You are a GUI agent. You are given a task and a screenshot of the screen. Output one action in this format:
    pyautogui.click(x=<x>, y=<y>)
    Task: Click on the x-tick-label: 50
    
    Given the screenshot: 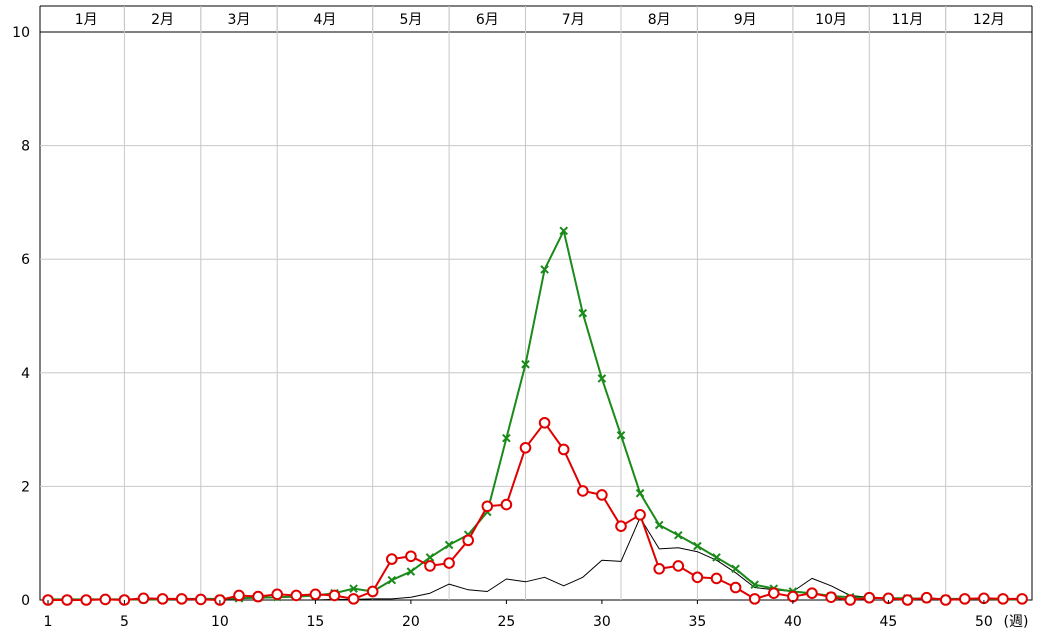 What is the action you would take?
    pyautogui.click(x=984, y=622)
    